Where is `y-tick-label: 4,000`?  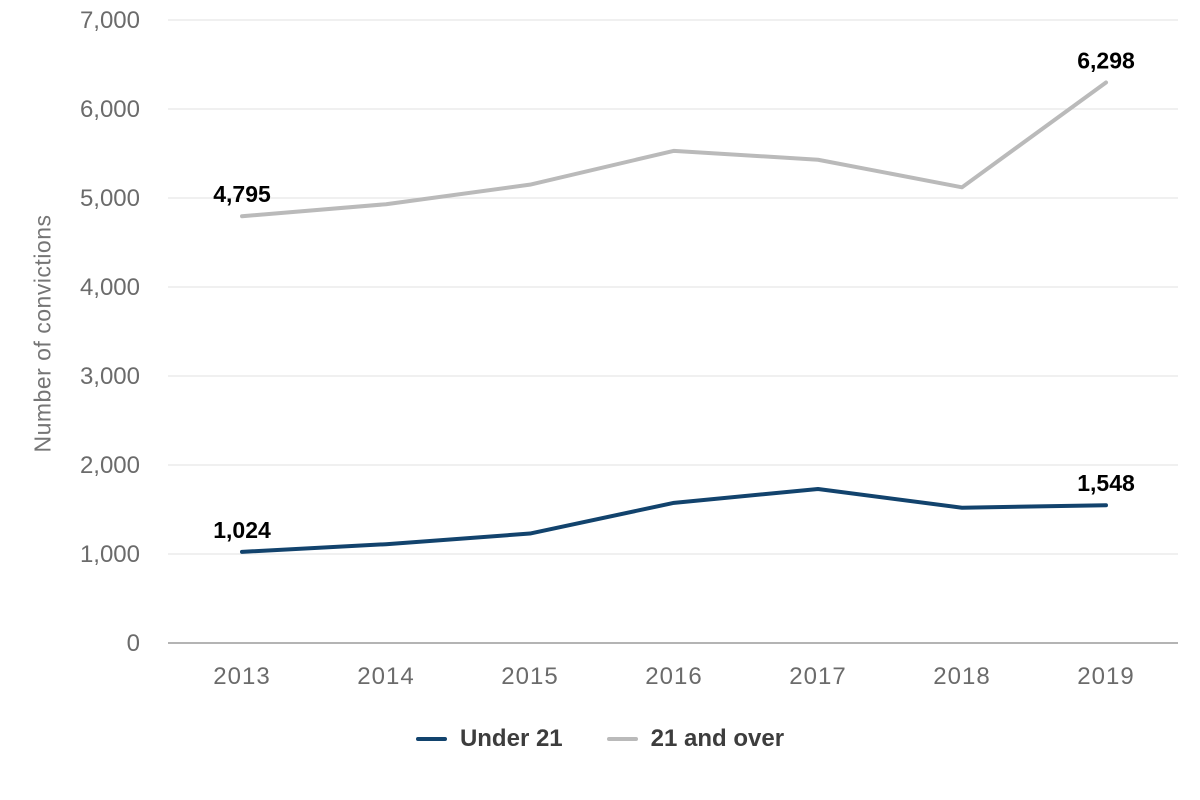
y-tick-label: 4,000 is located at coordinates (110, 287).